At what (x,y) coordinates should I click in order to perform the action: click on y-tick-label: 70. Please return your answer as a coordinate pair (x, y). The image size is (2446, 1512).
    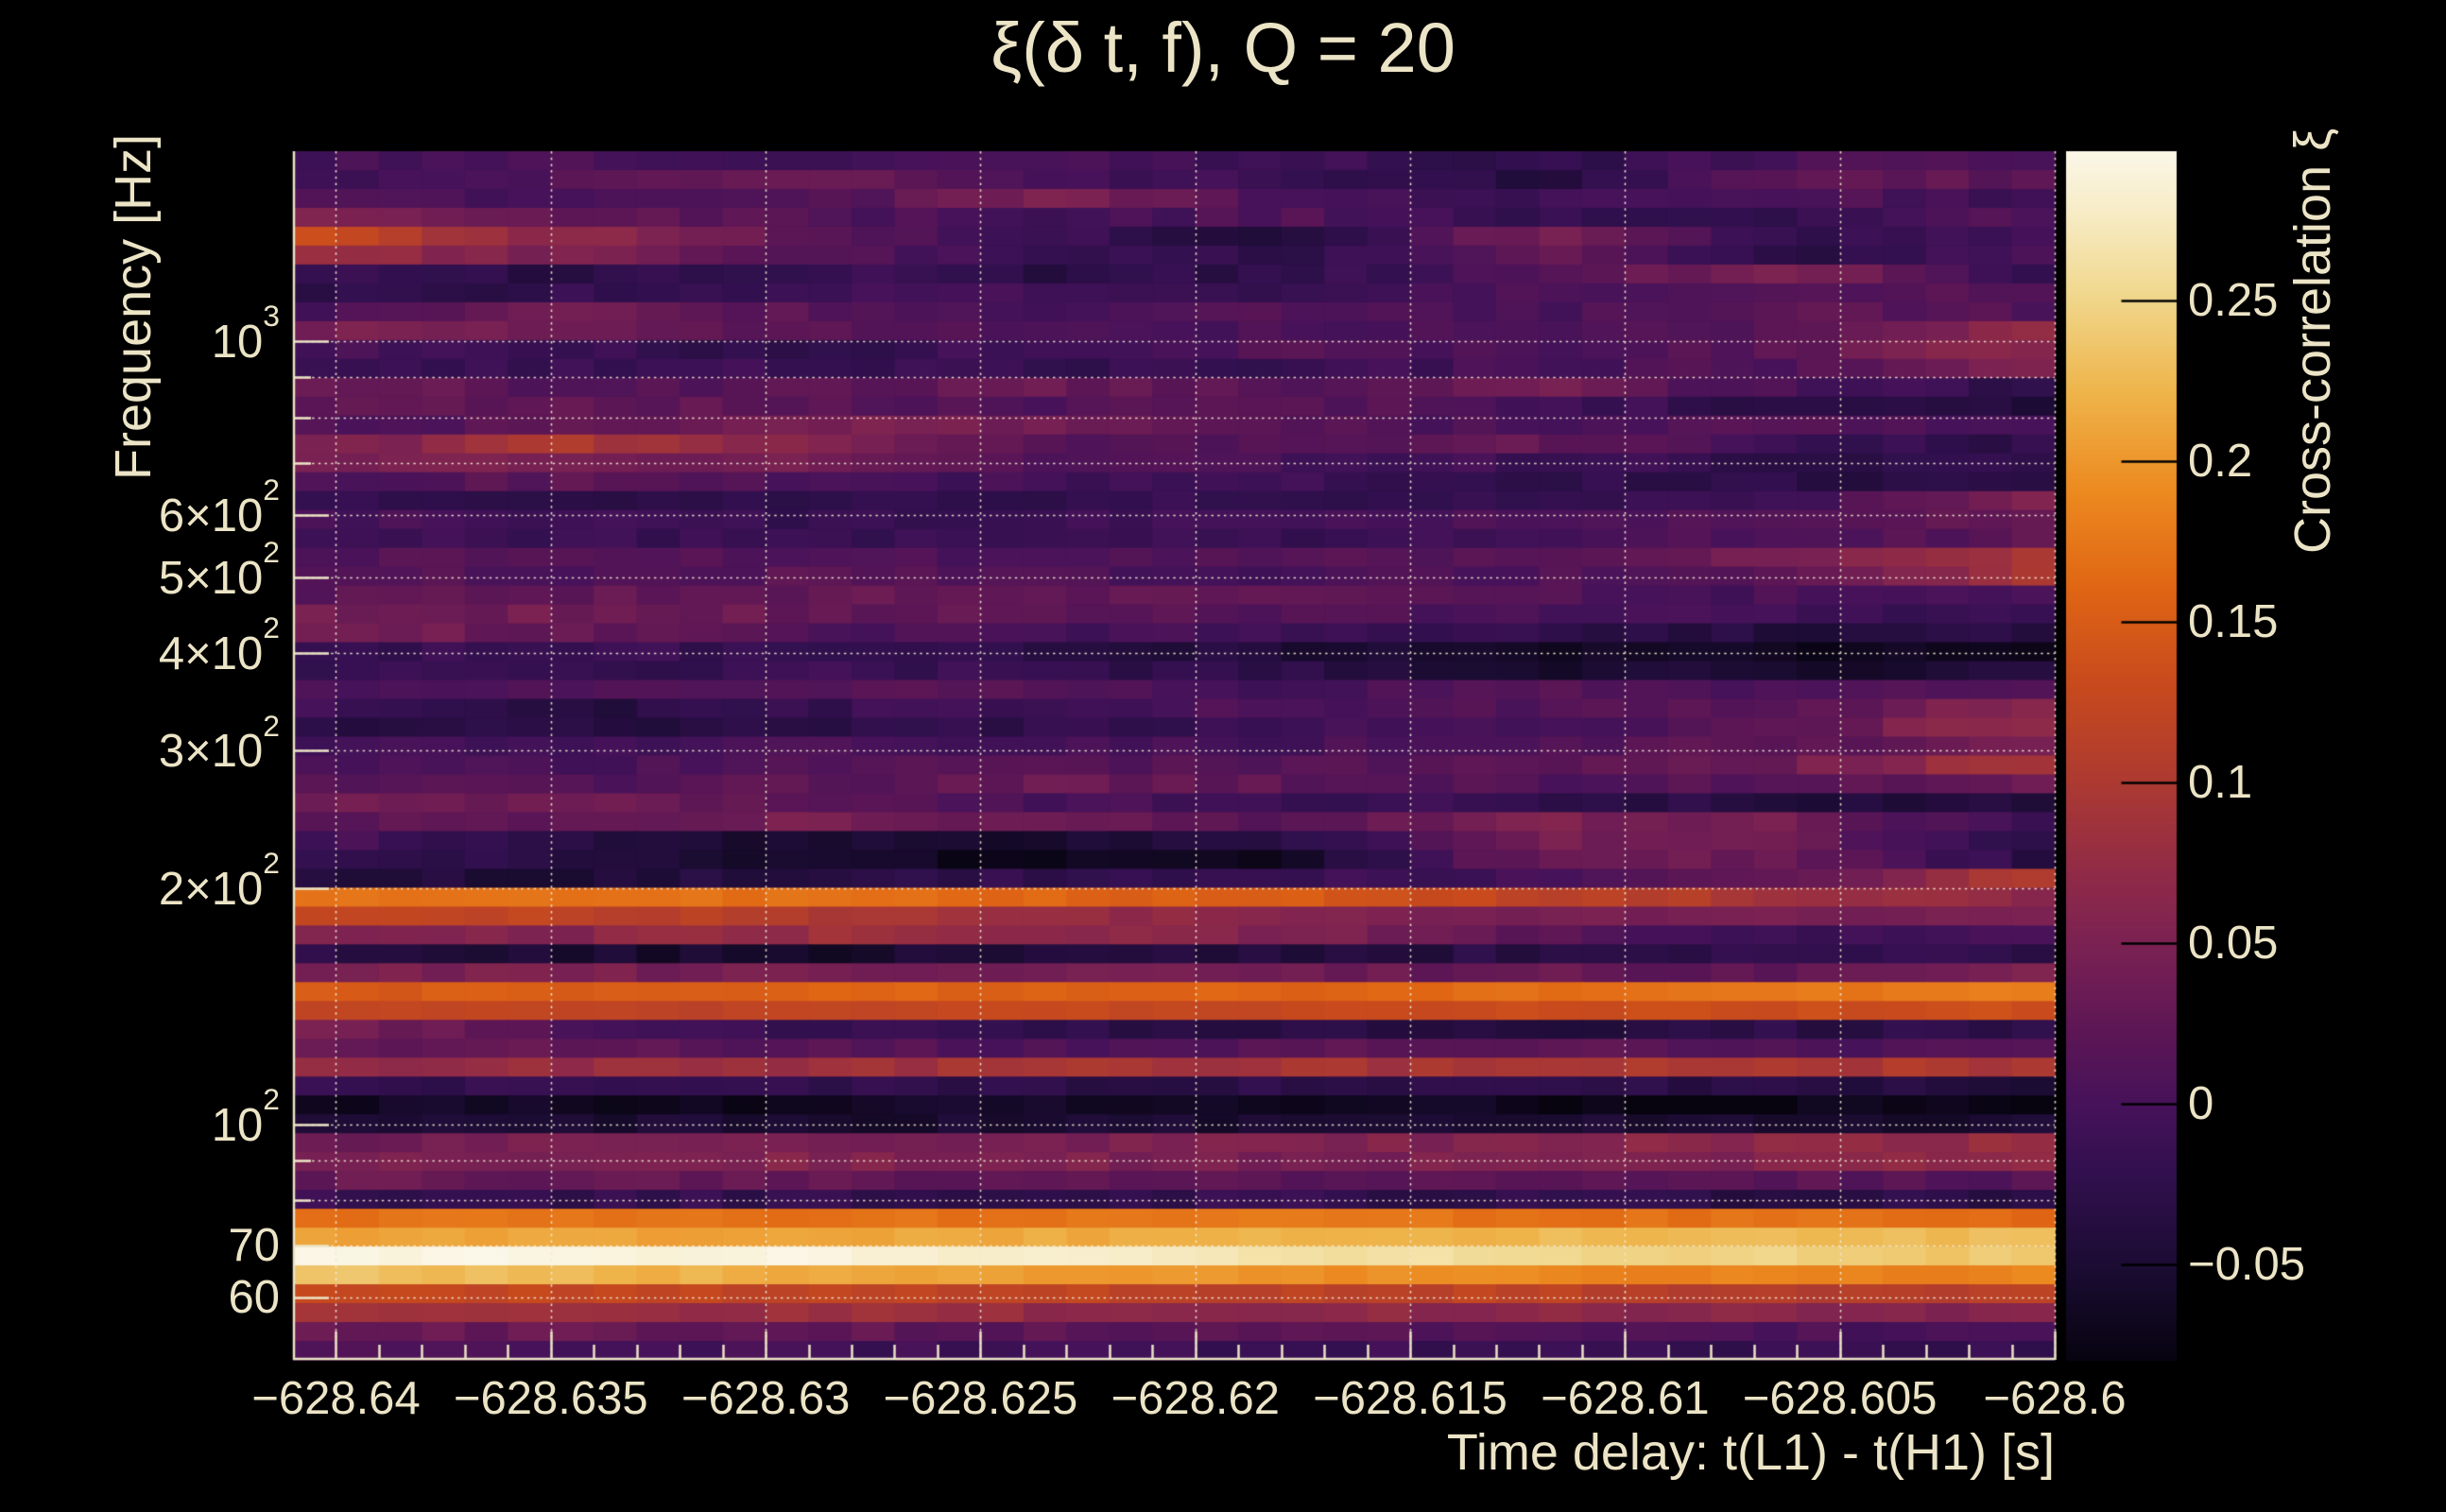
    Looking at the image, I should click on (254, 1245).